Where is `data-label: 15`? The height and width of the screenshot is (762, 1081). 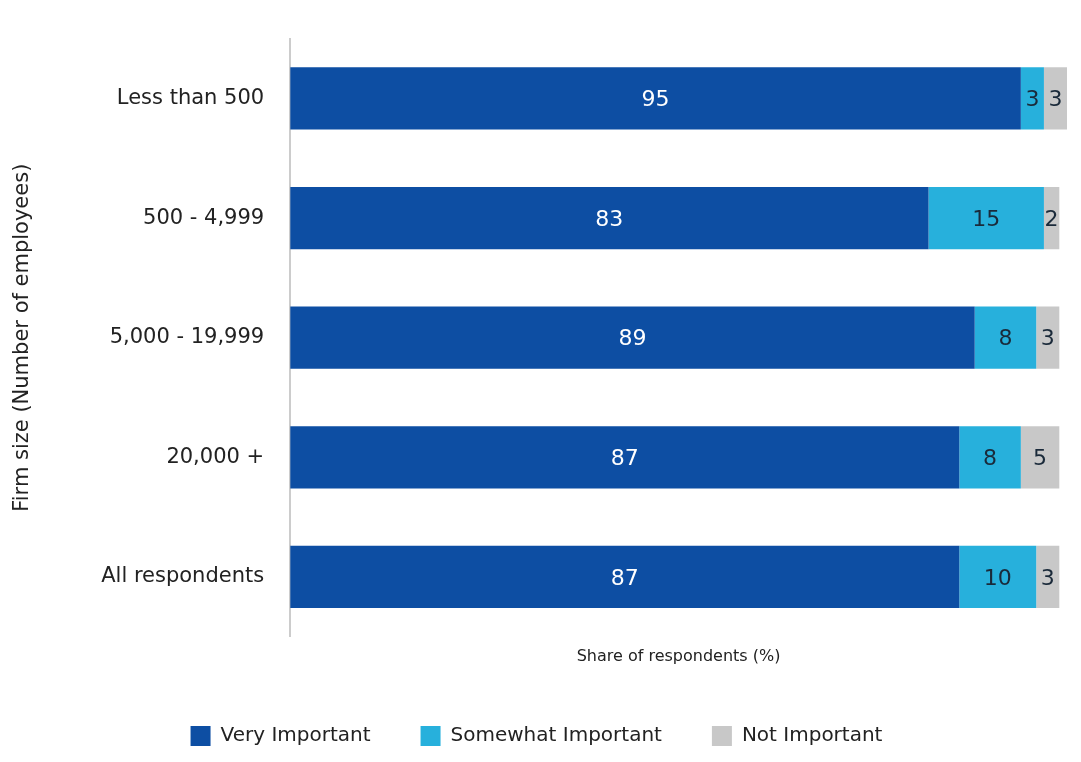
data-label: 15 is located at coordinates (986, 218).